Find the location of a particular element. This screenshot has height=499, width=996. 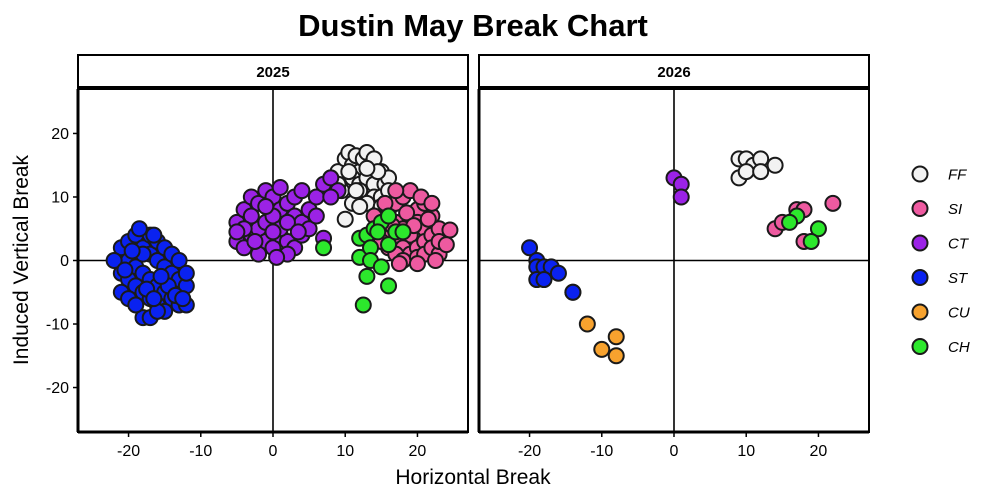

y-axis-label: Induced Vertical Break is located at coordinates (21, 259).